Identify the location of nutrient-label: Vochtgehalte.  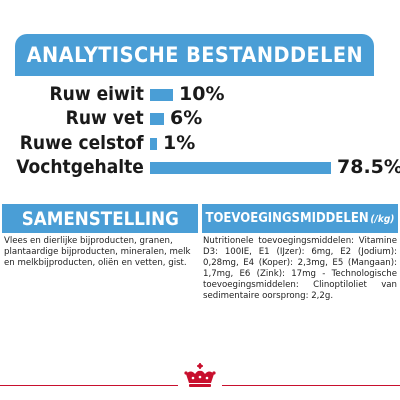
(80, 167).